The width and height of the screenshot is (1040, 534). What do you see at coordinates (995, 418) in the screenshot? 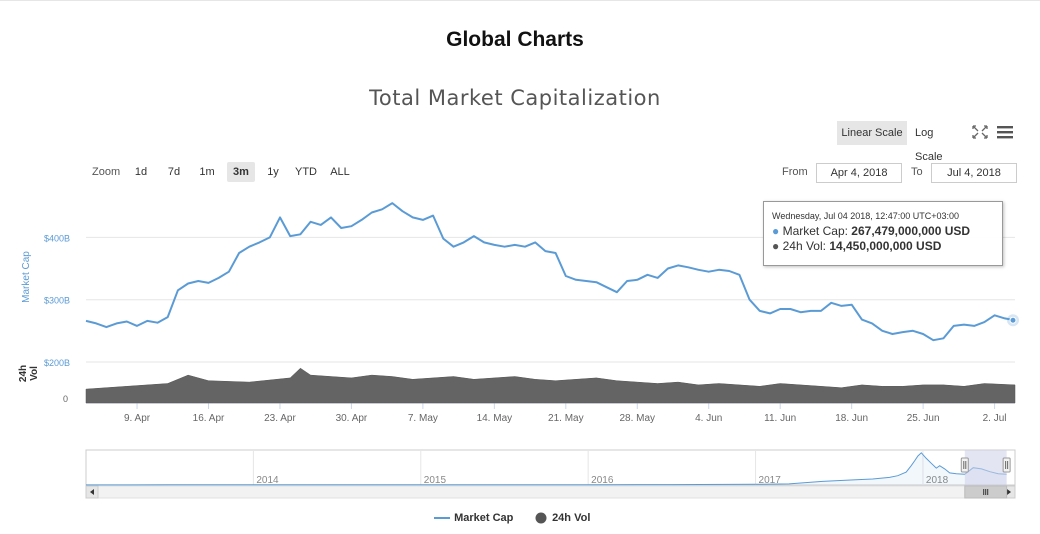
I see `x-tick-label: 2. Jul` at bounding box center [995, 418].